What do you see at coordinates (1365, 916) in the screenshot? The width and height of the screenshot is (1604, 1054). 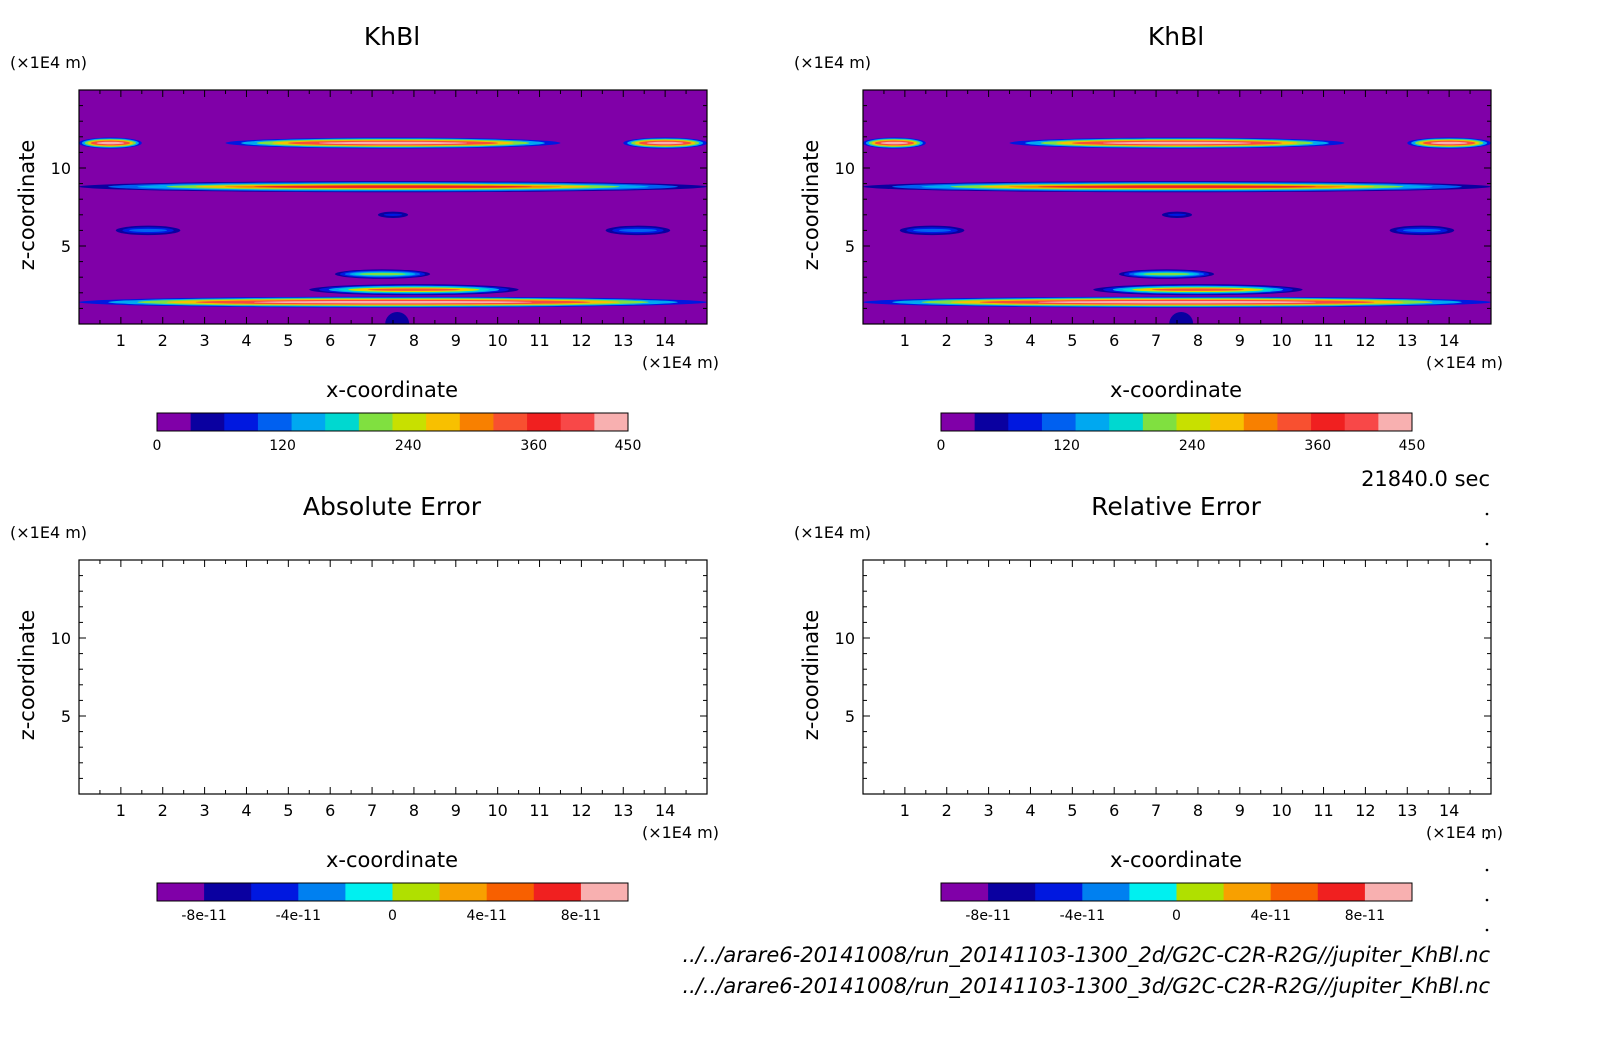 I see `colorbar-label: 8e-11` at bounding box center [1365, 916].